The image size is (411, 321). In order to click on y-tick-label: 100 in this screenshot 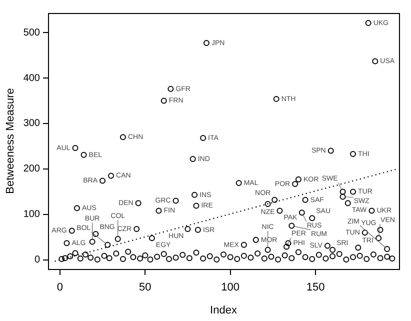, I will do `click(31, 214)`.